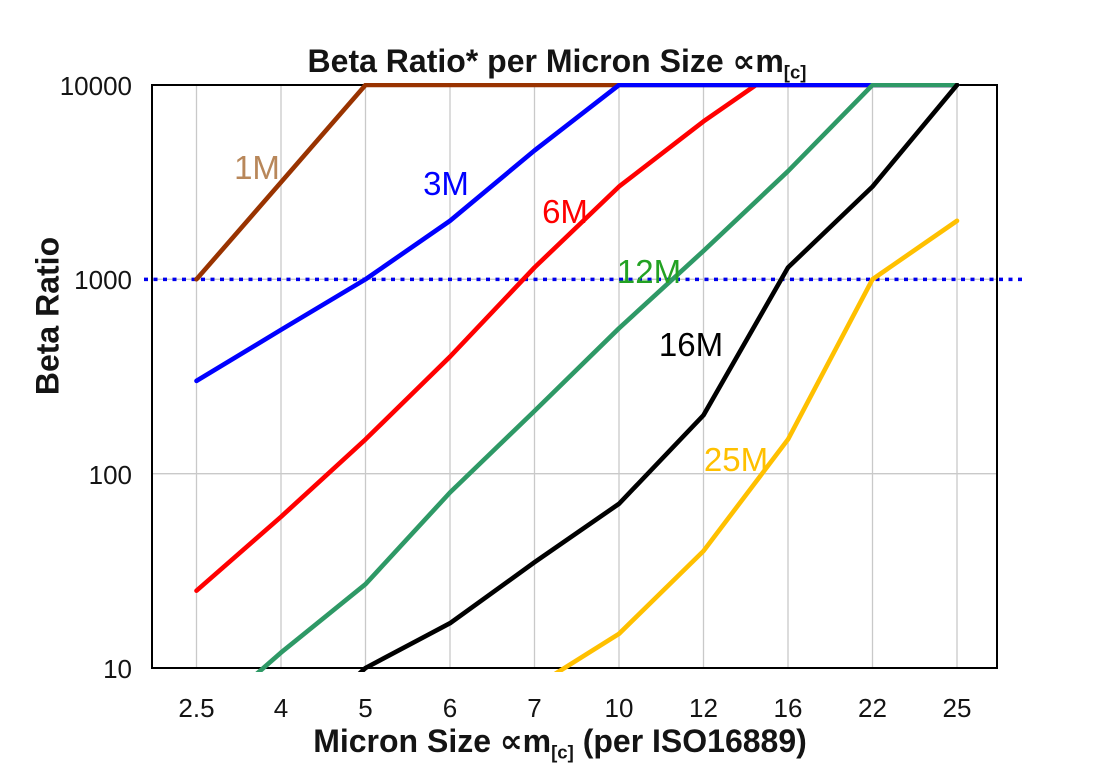  What do you see at coordinates (795, 72) in the screenshot?
I see `chart-title-subscript: [c]` at bounding box center [795, 72].